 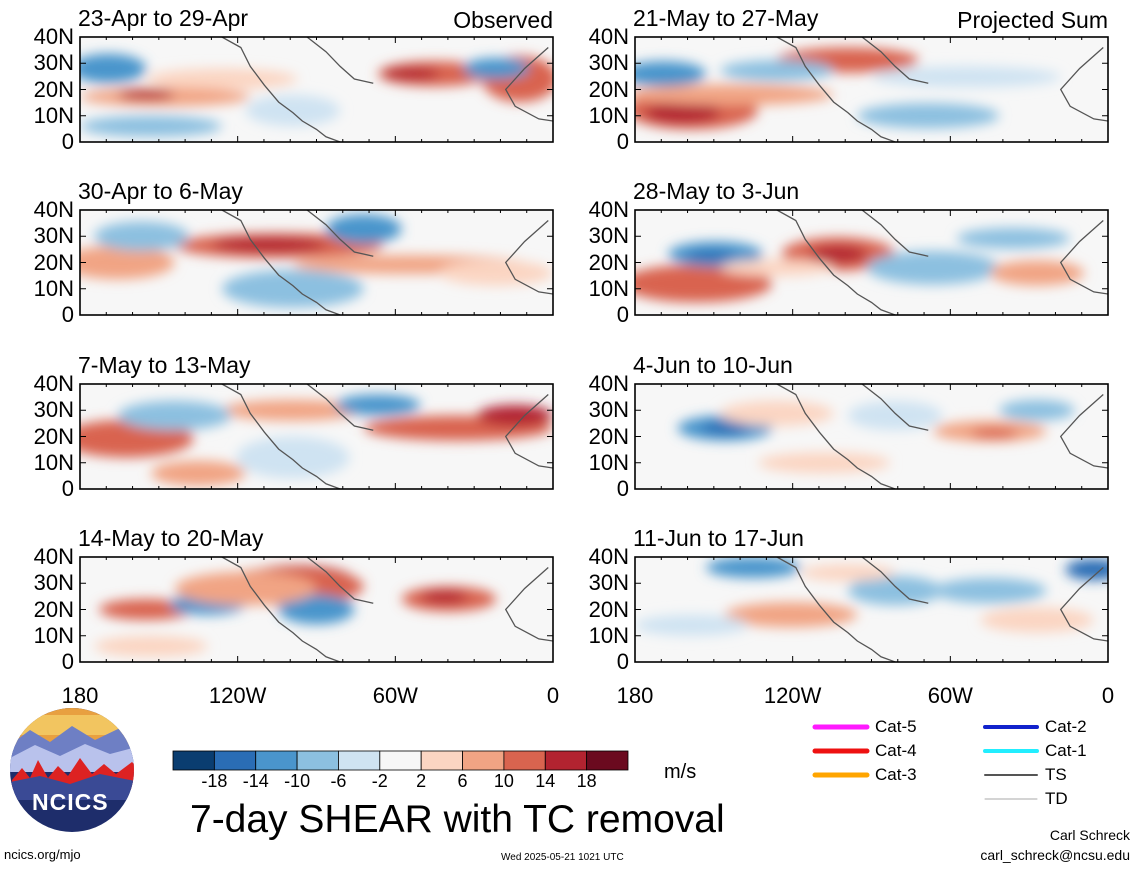 What do you see at coordinates (338, 781) in the screenshot?
I see `colorbar-label: -6` at bounding box center [338, 781].